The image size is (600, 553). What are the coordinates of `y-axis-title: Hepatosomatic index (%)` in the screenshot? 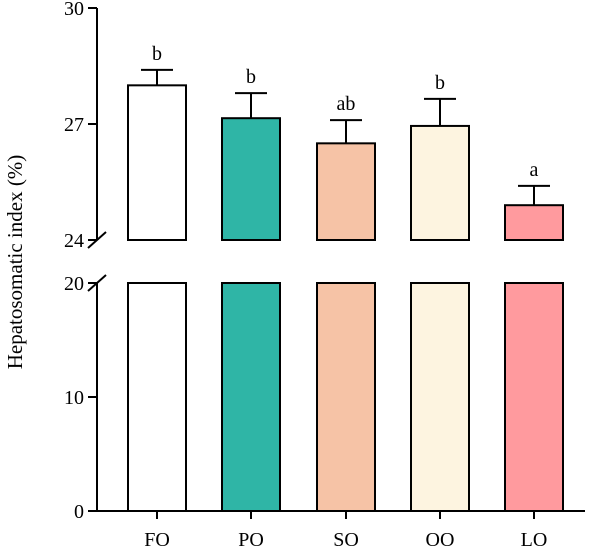 It's located at (15, 262).